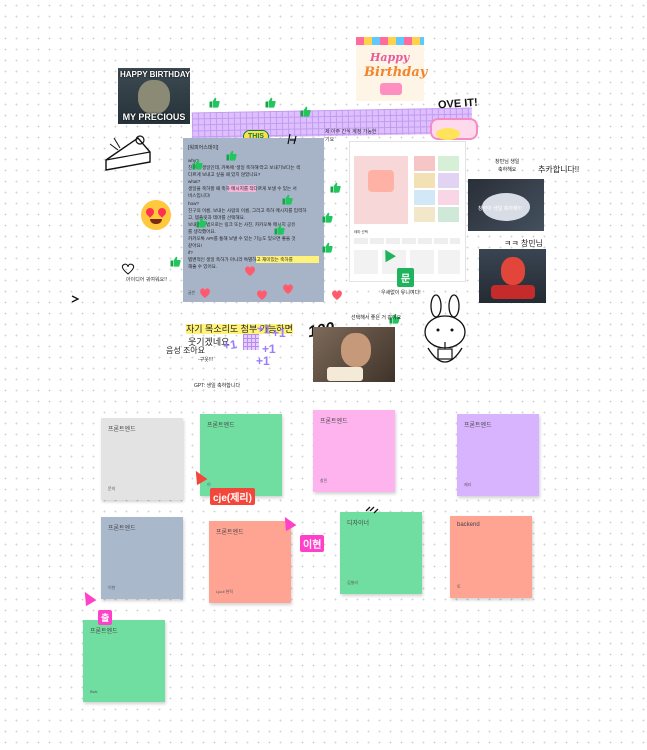 This screenshot has height=750, width=647. I want to click on sticky-note-author: Bwk, so click(94, 691).